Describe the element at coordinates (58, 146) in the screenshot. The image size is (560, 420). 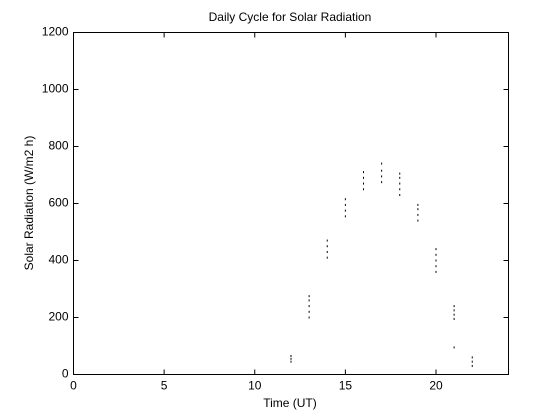
I see `y-tick-label: 800` at that location.